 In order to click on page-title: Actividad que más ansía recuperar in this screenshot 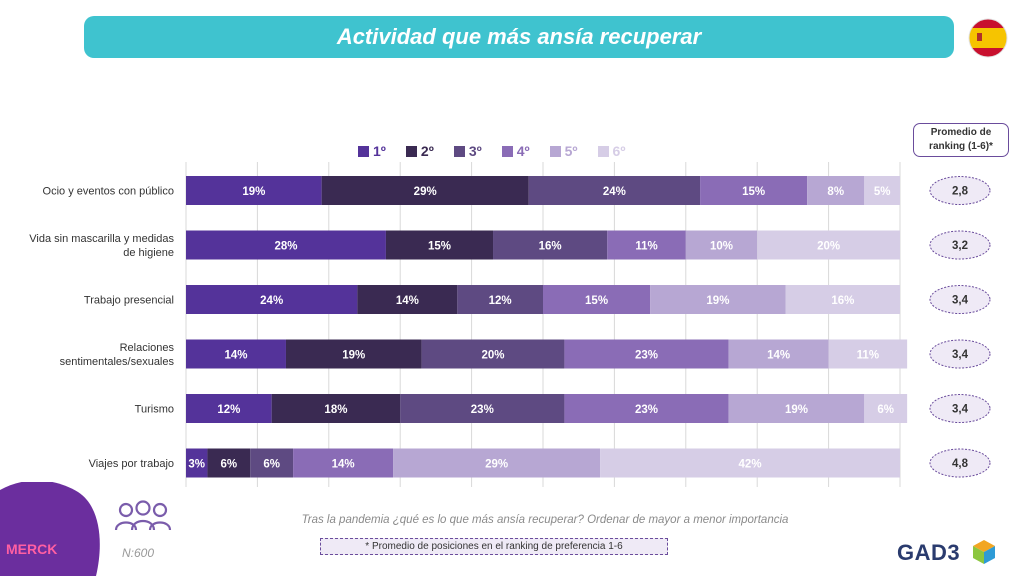, I will do `click(519, 36)`.